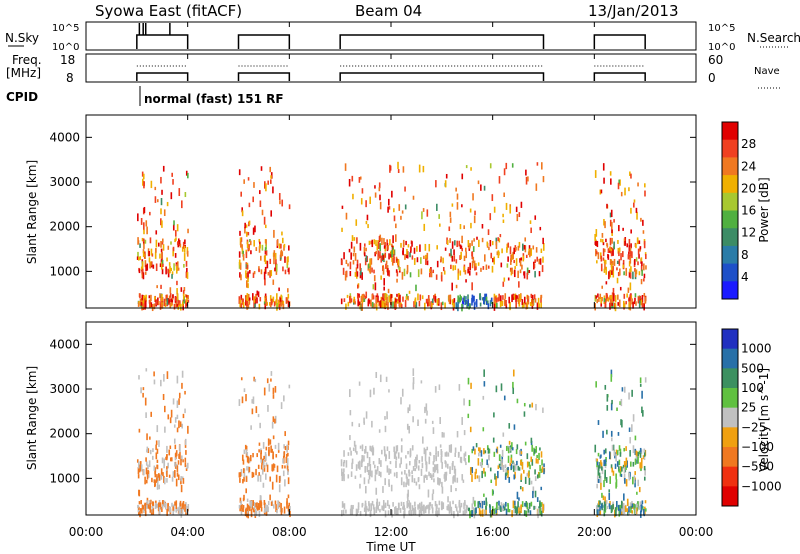  What do you see at coordinates (745, 277) in the screenshot?
I see `colorbar-tick-label: 4` at bounding box center [745, 277].